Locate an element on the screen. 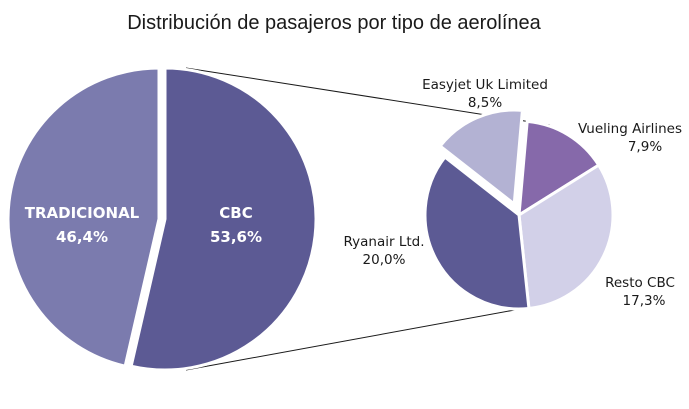 The height and width of the screenshot is (409, 689). label-easyjet-name: Easyjet Uk Limited is located at coordinates (485, 85).